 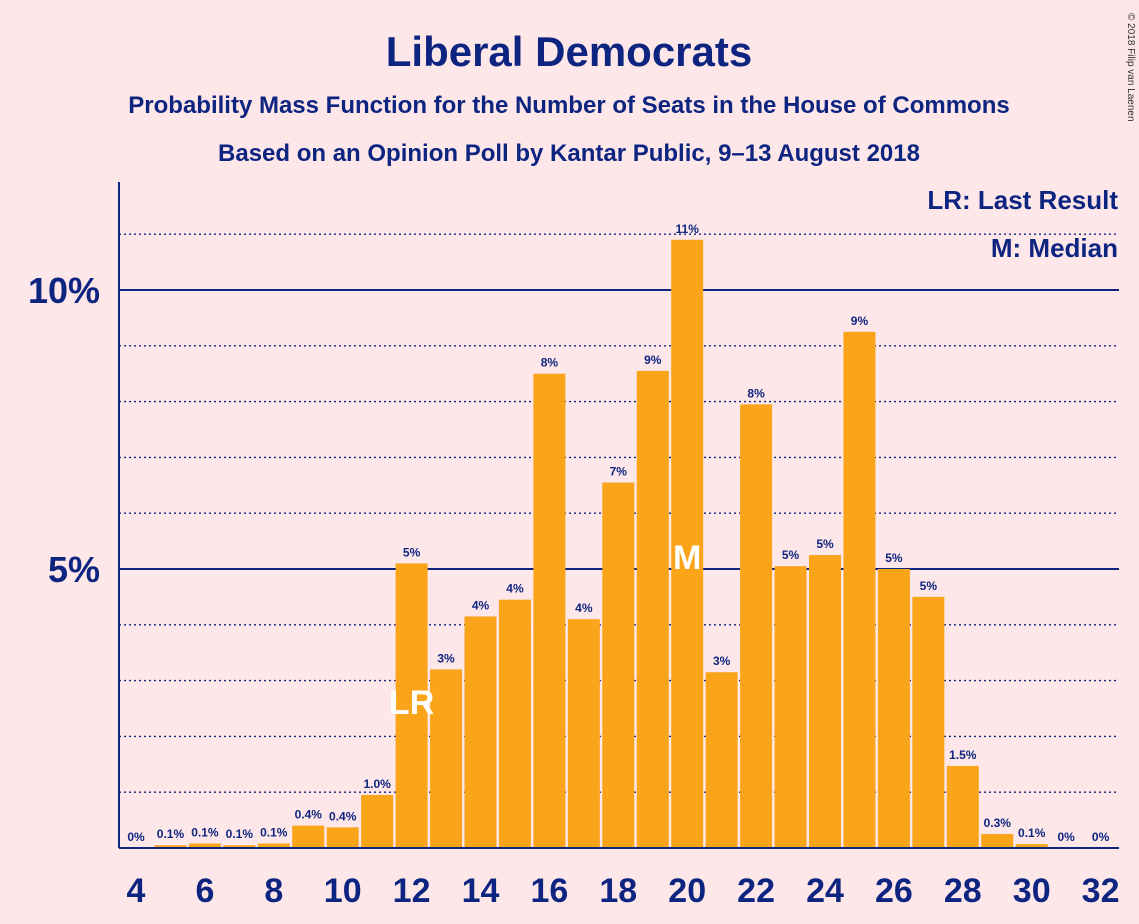 I want to click on x-axis: 4 6 8 10 12 14 16 18 20 22 24 26 28 30 32, so click(x=619, y=878).